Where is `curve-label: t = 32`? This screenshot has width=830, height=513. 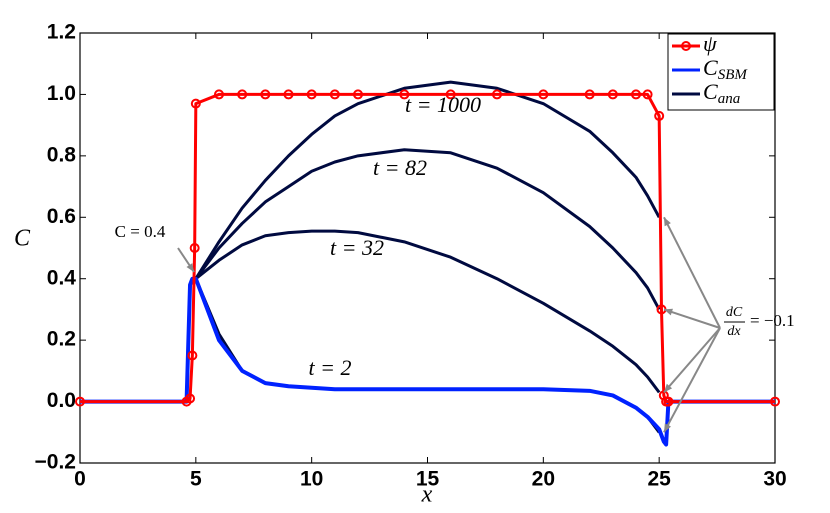
curve-label: t = 32 is located at coordinates (357, 247).